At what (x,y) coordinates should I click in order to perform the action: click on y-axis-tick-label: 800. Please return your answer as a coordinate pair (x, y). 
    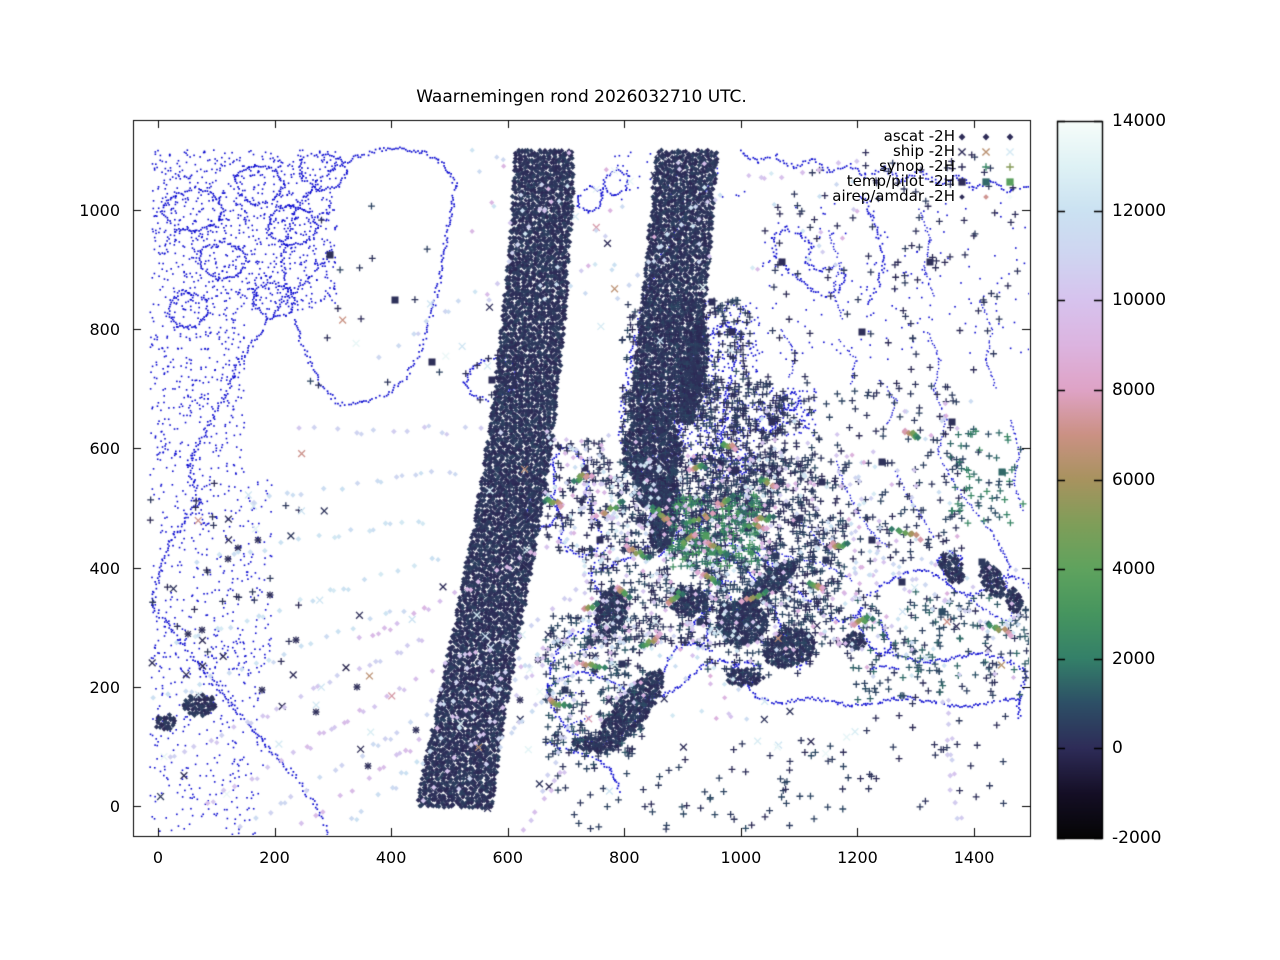
    Looking at the image, I should click on (104, 330).